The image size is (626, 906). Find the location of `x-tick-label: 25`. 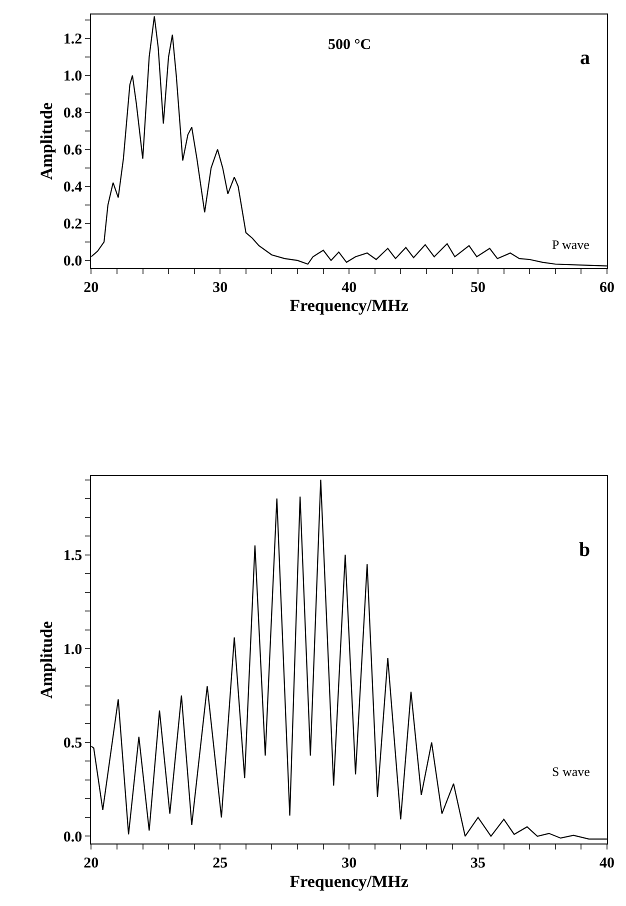

x-tick-label: 25 is located at coordinates (220, 864).